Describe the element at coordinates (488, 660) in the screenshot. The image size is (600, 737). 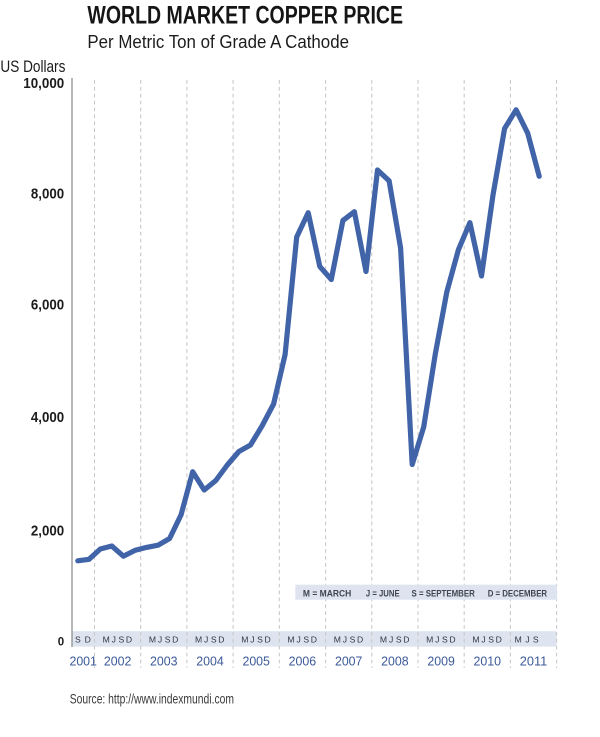
I see `svg-text: 2010` at that location.